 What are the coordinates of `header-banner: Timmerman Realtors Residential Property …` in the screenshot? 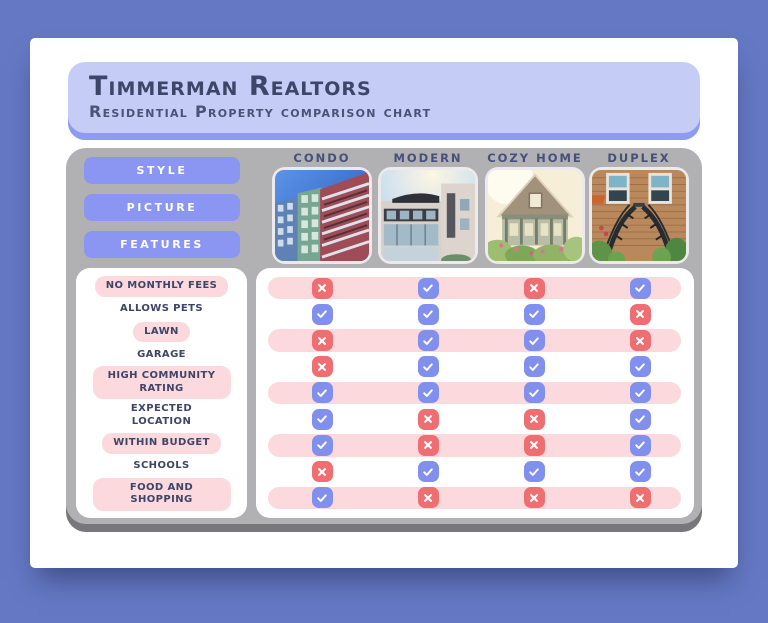 It's located at (384, 97).